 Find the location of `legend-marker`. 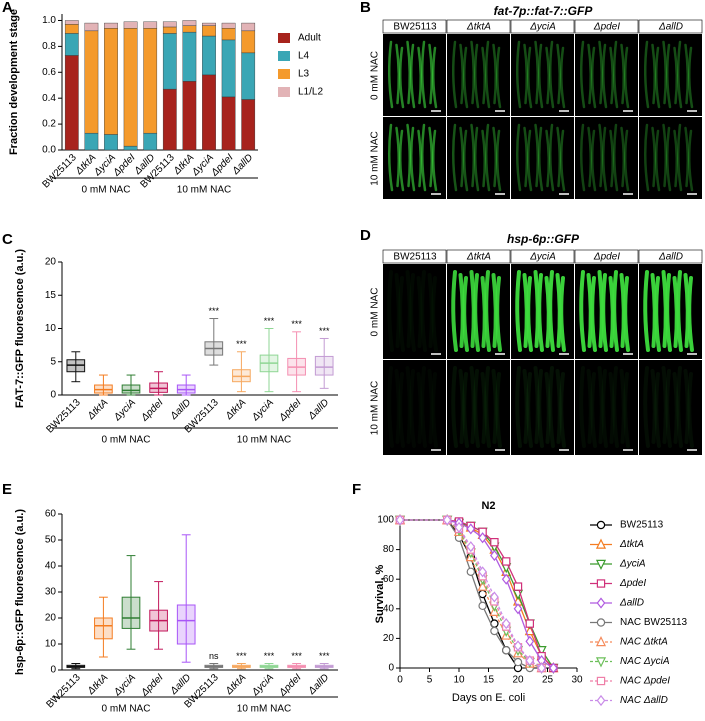

legend-marker is located at coordinates (601, 525).